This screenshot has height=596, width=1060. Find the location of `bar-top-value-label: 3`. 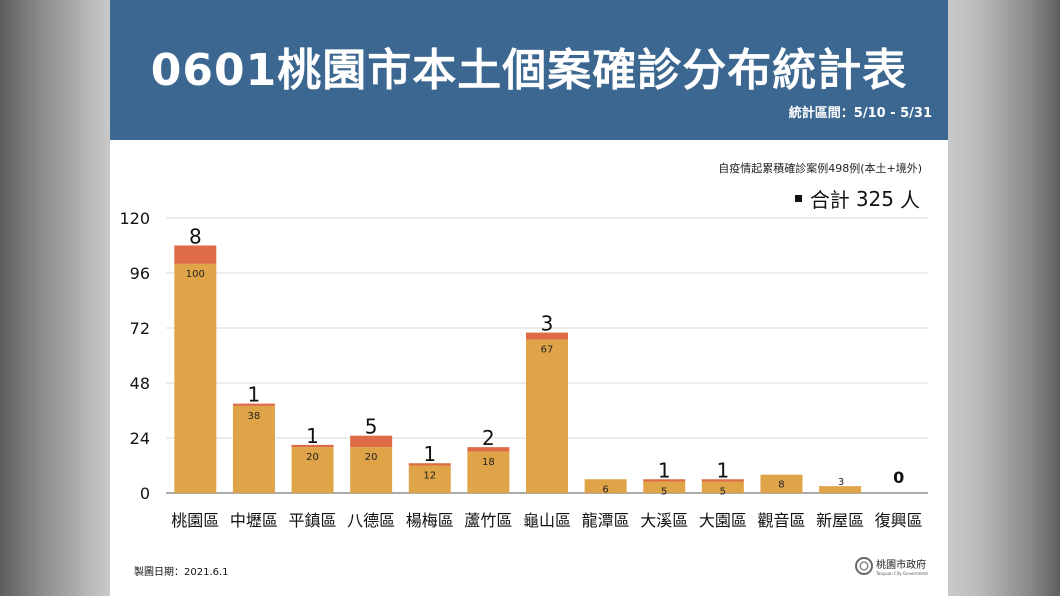

bar-top-value-label: 3 is located at coordinates (547, 324).